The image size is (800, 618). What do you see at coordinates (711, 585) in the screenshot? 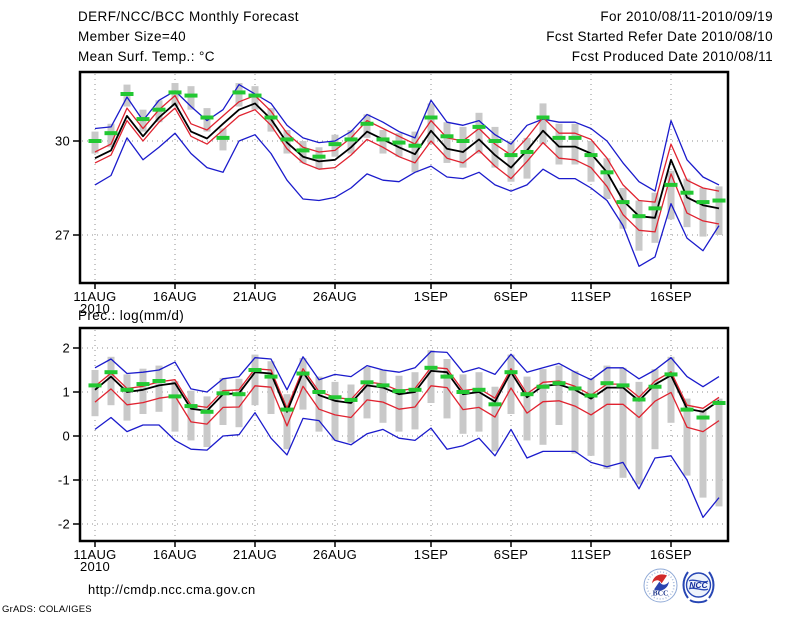
I see `ncc-logo-wreath-right` at bounding box center [711, 585].